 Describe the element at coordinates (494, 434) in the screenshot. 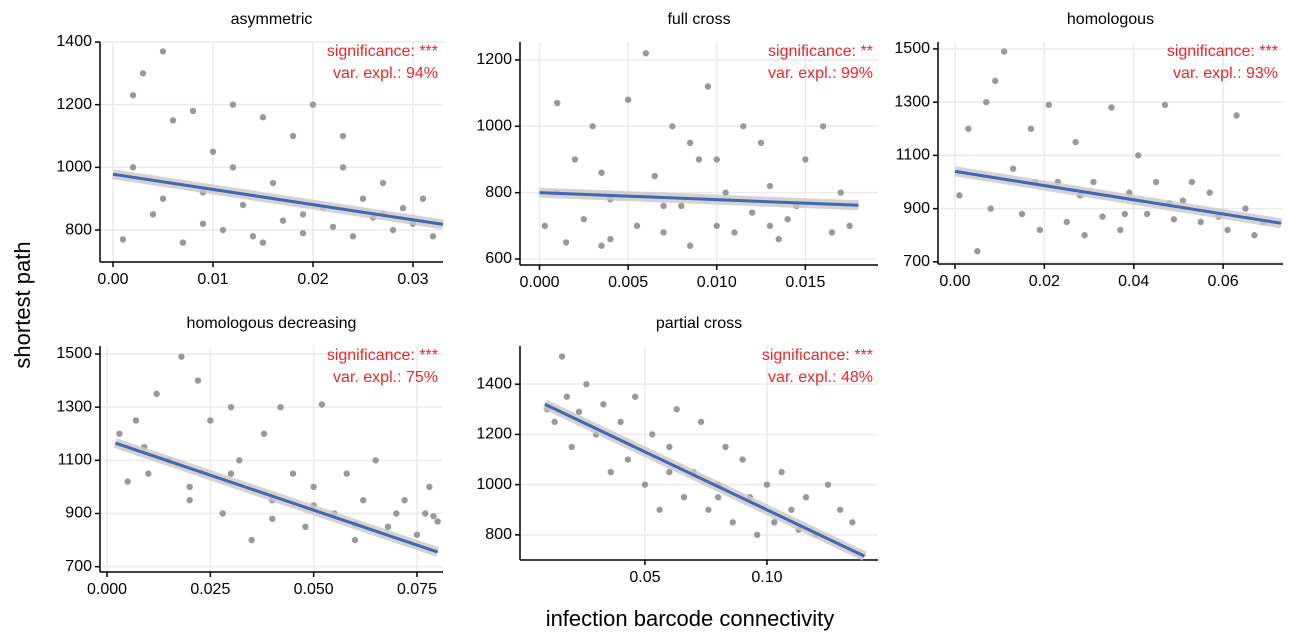

I see `y-tick-label: 1200` at that location.